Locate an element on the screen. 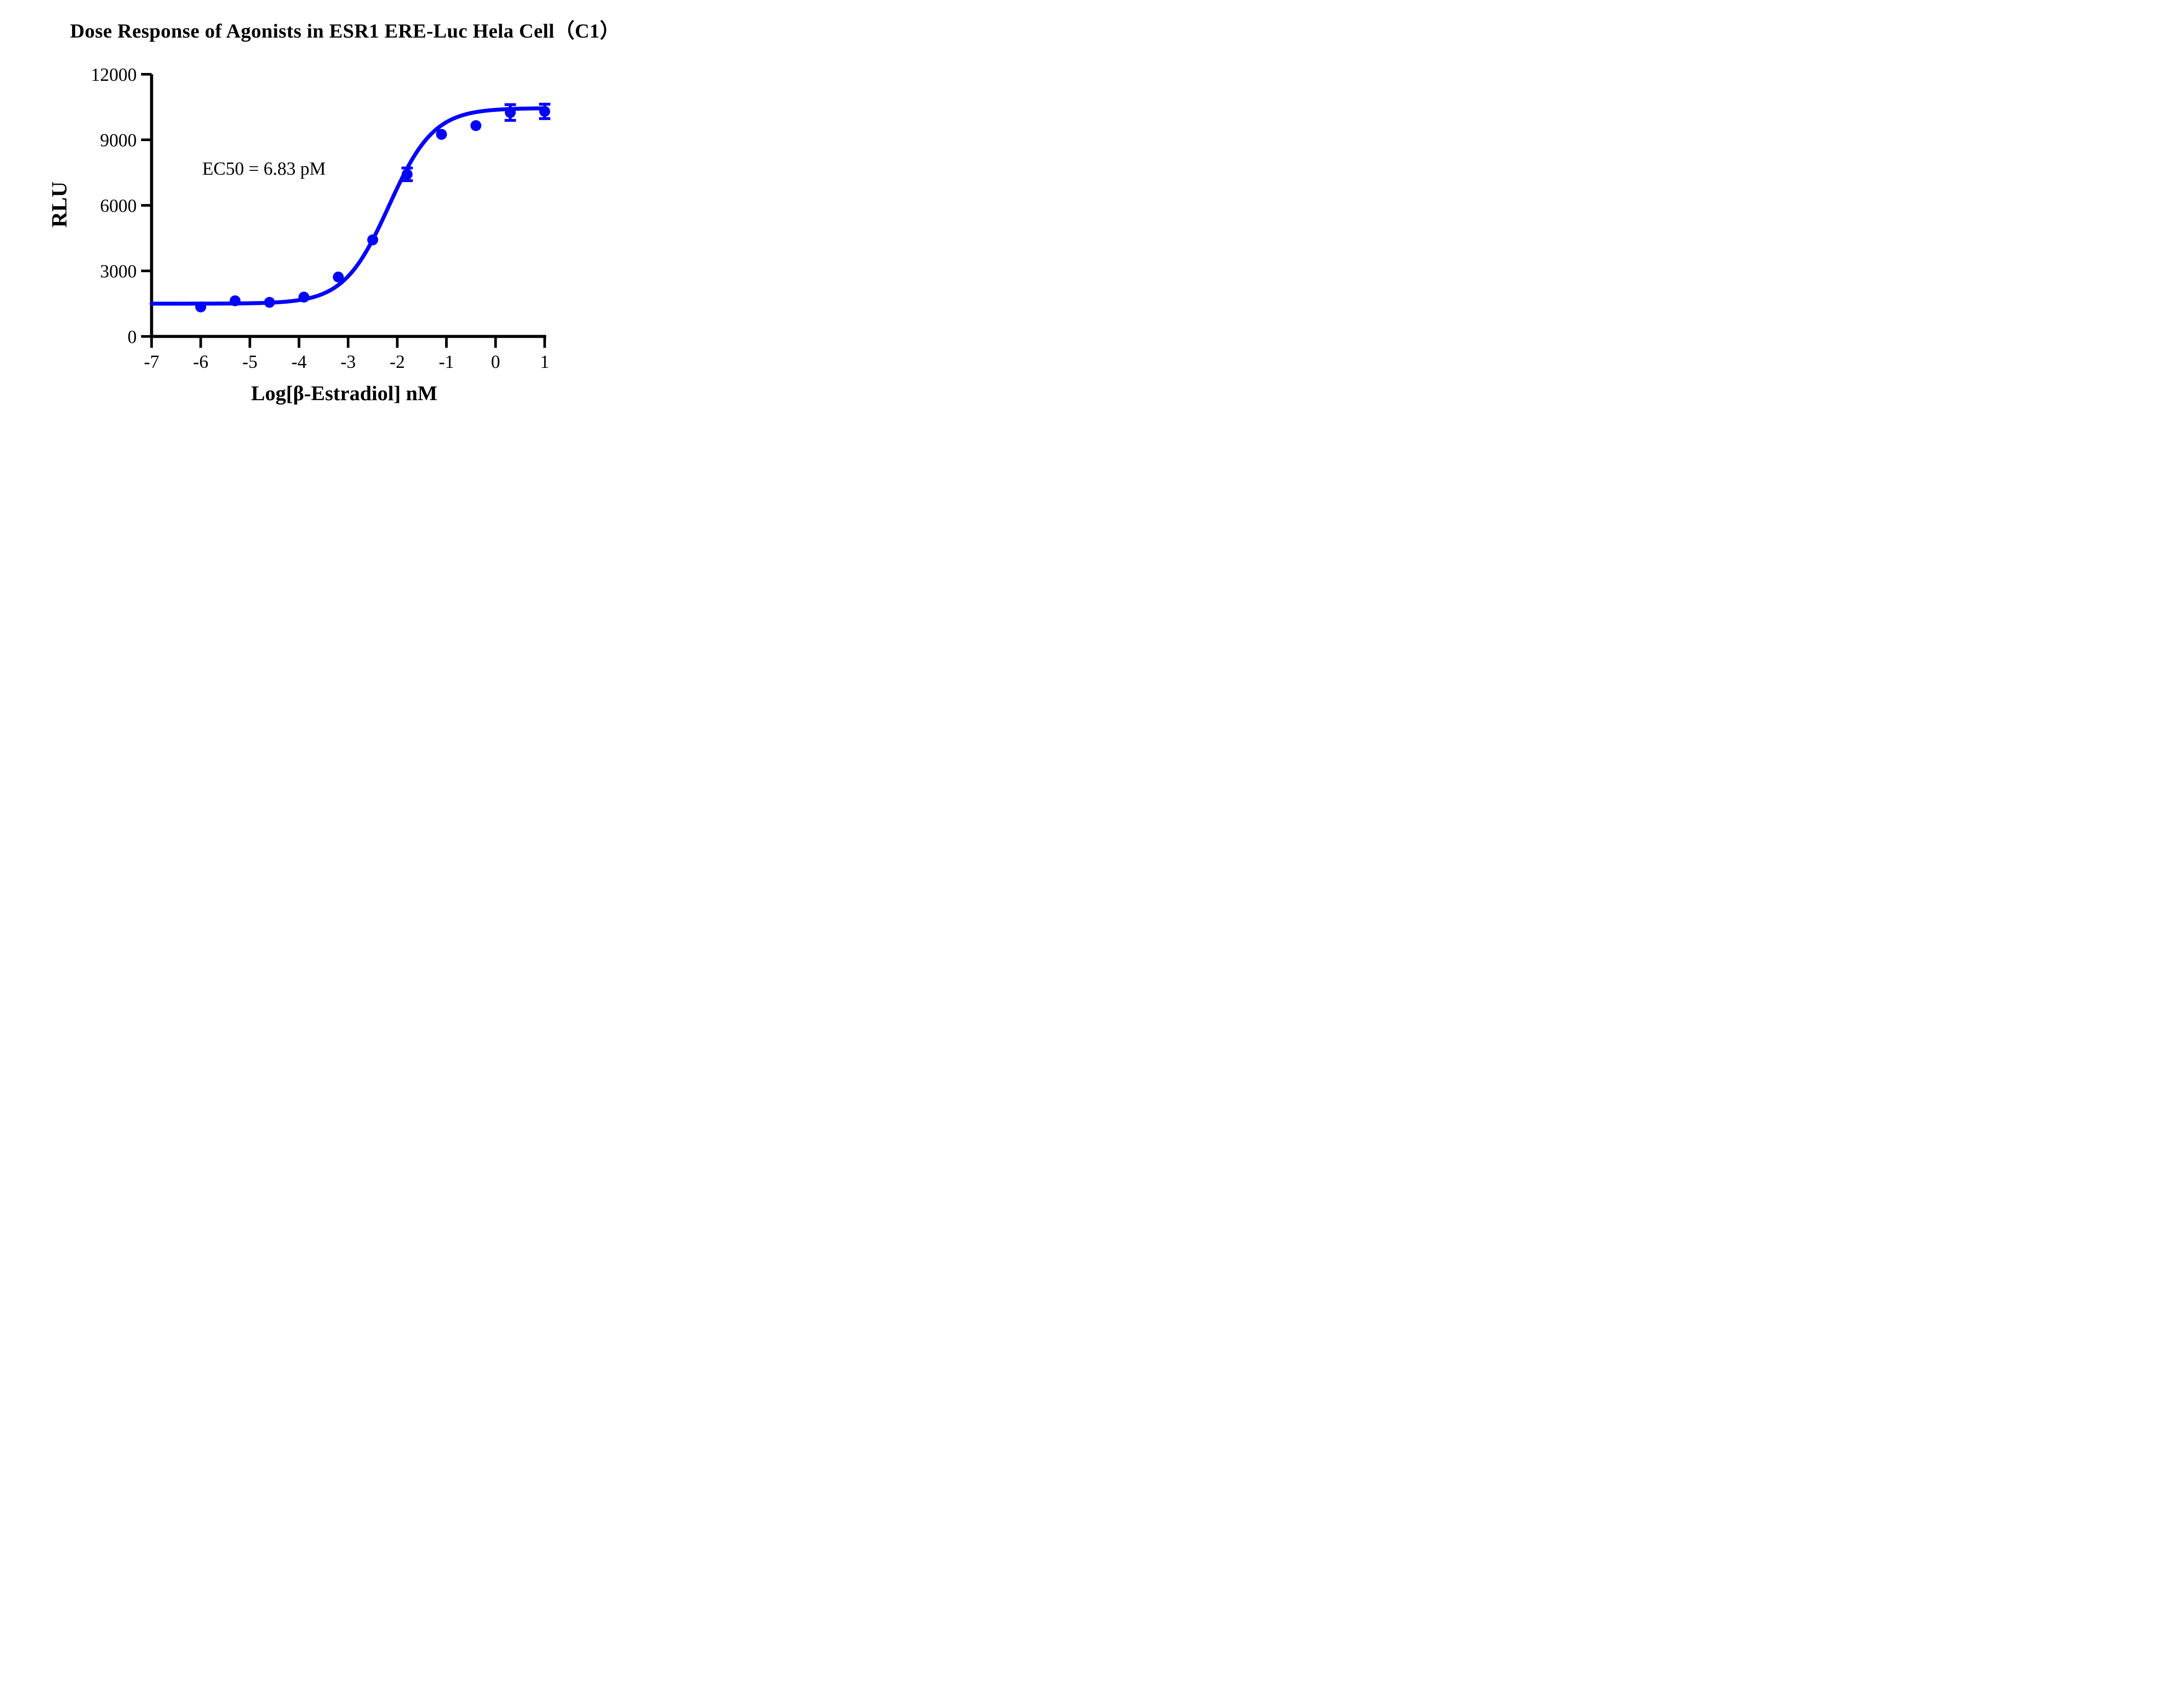  x-tick-label: -7 is located at coordinates (151, 362).